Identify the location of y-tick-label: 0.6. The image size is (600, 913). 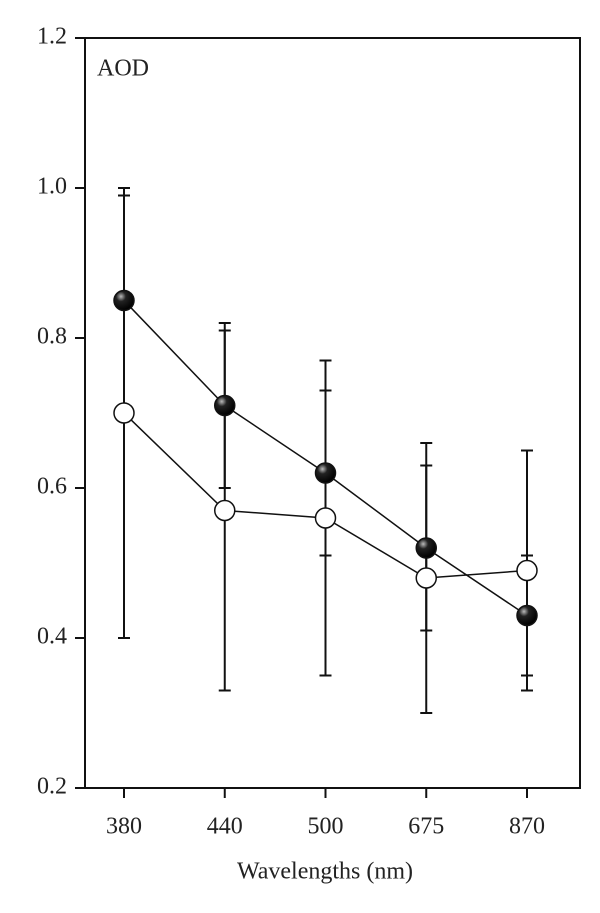
(52, 487).